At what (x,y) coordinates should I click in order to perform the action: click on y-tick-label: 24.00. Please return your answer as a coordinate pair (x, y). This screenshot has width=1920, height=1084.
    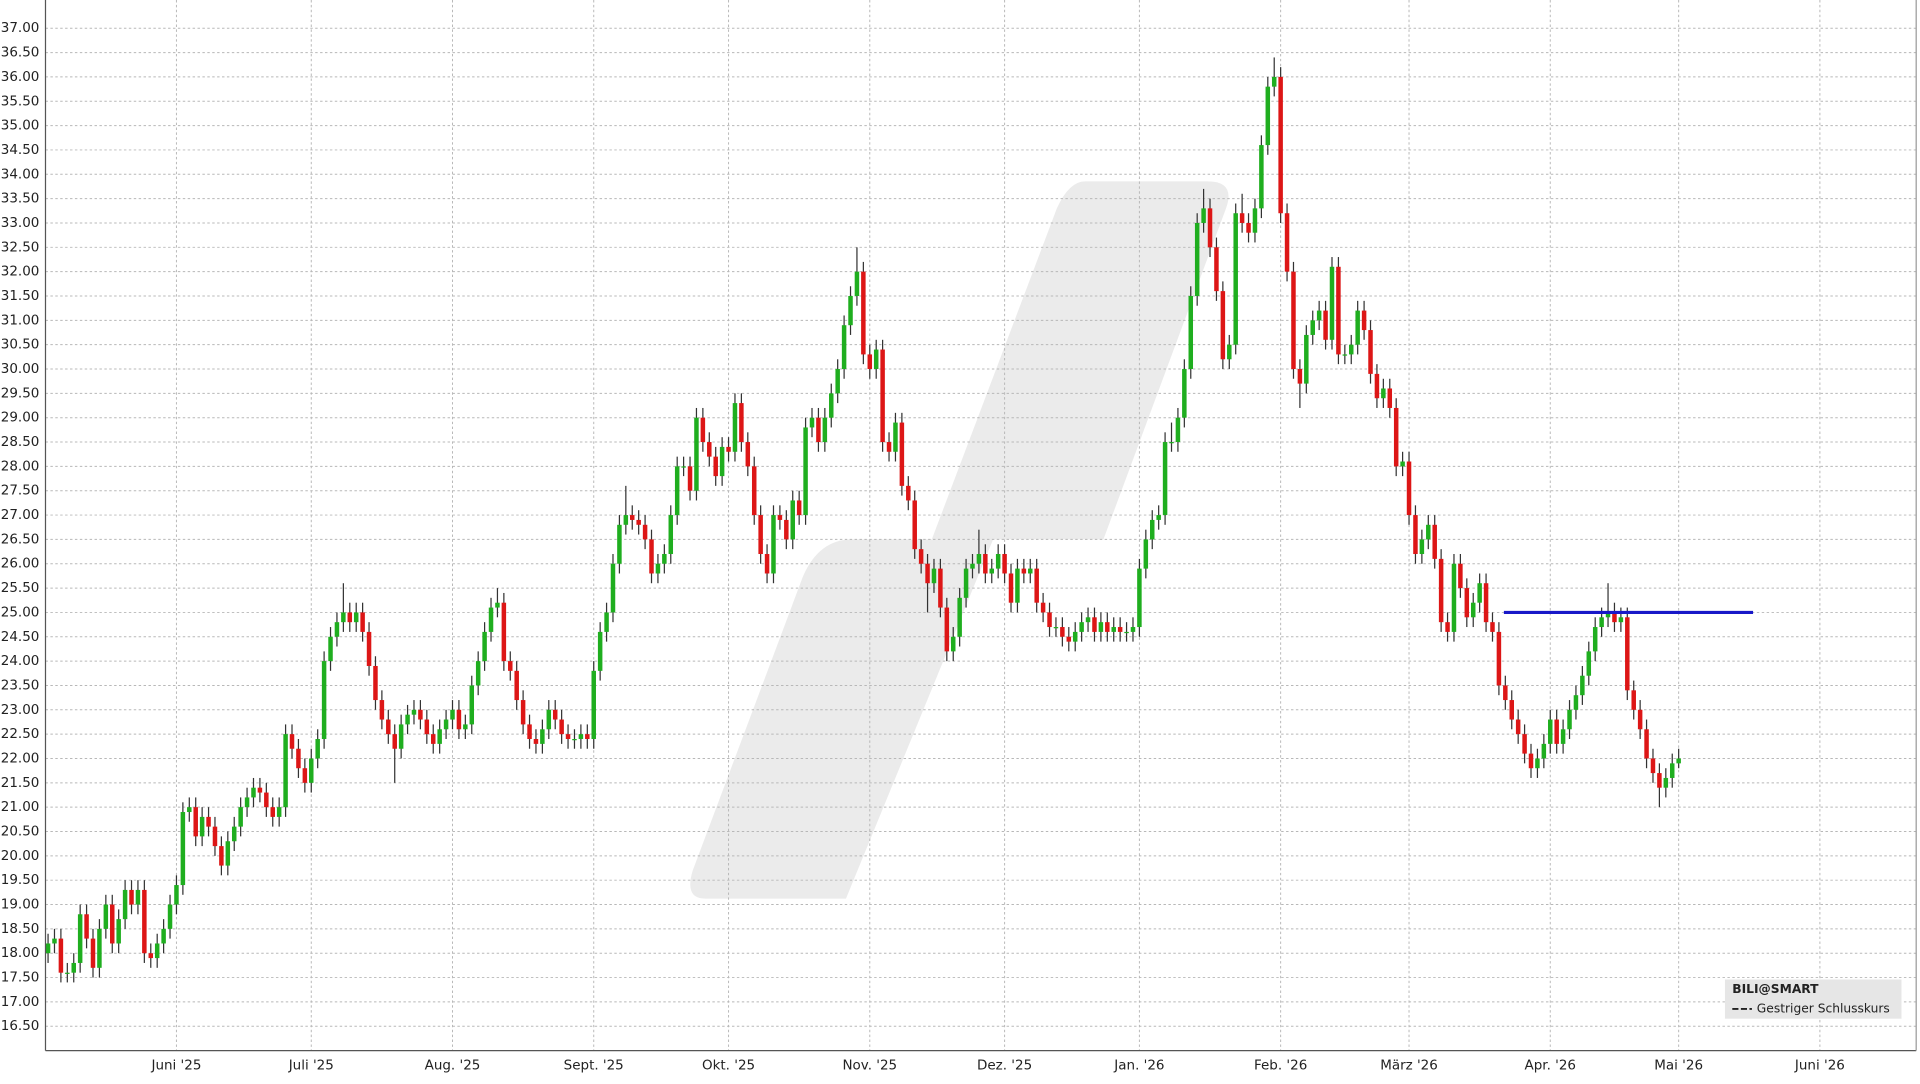
    Looking at the image, I should click on (20, 661).